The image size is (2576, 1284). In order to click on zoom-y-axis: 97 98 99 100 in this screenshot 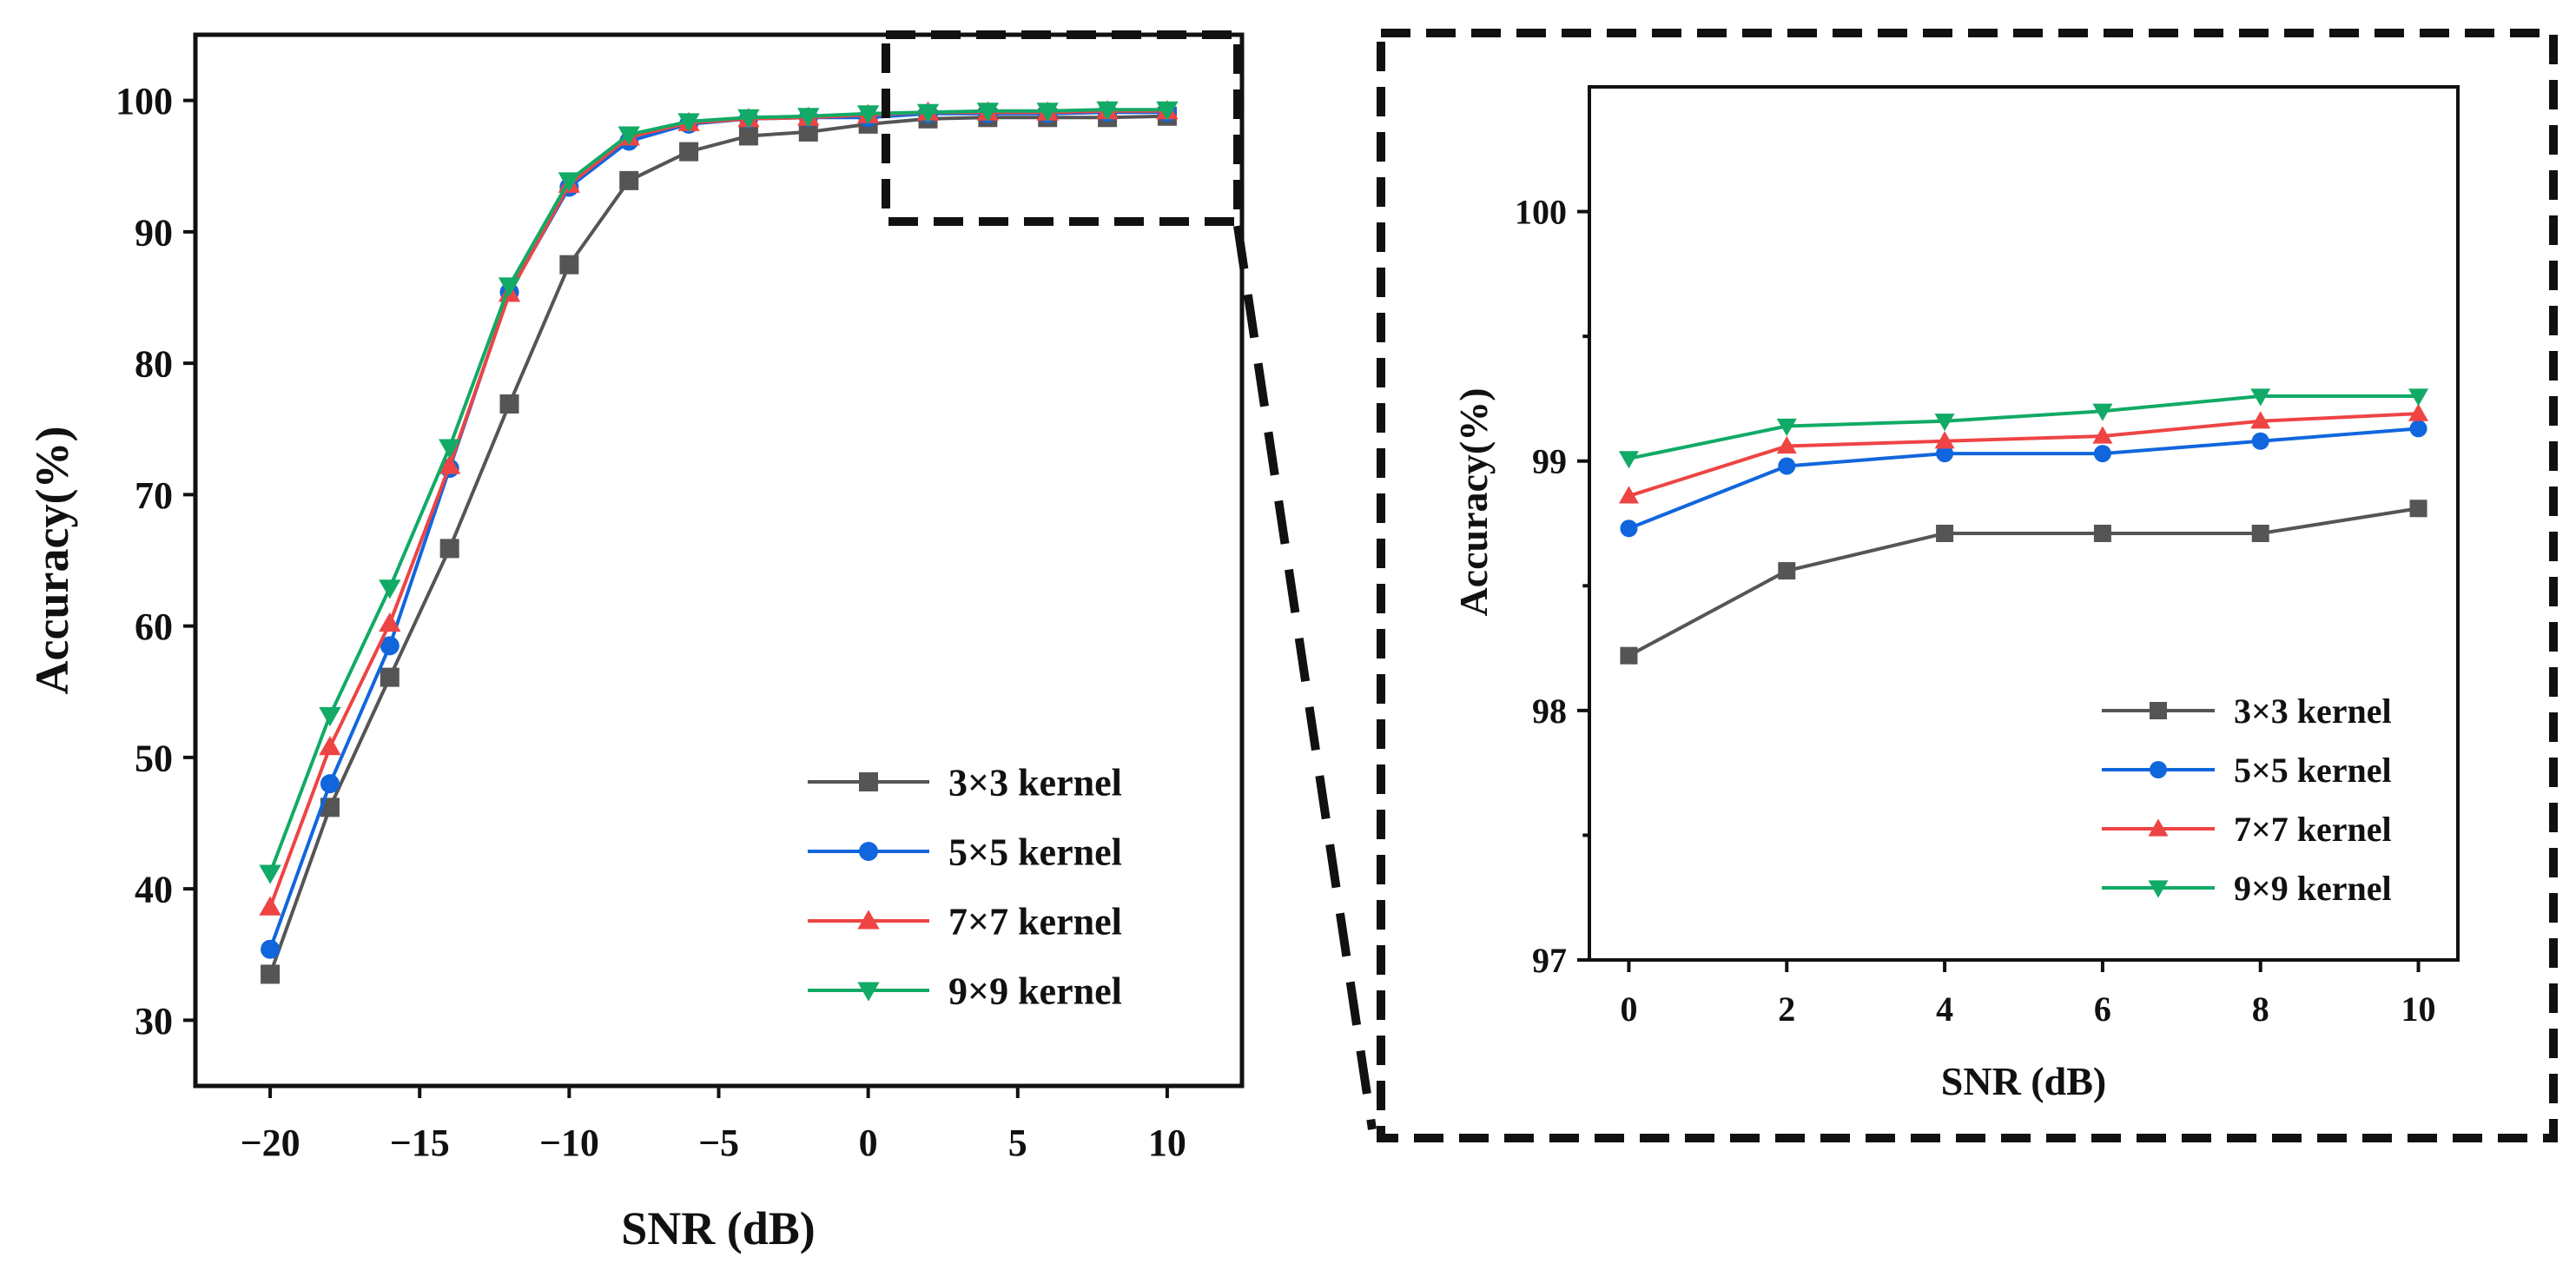, I will do `click(1552, 586)`.